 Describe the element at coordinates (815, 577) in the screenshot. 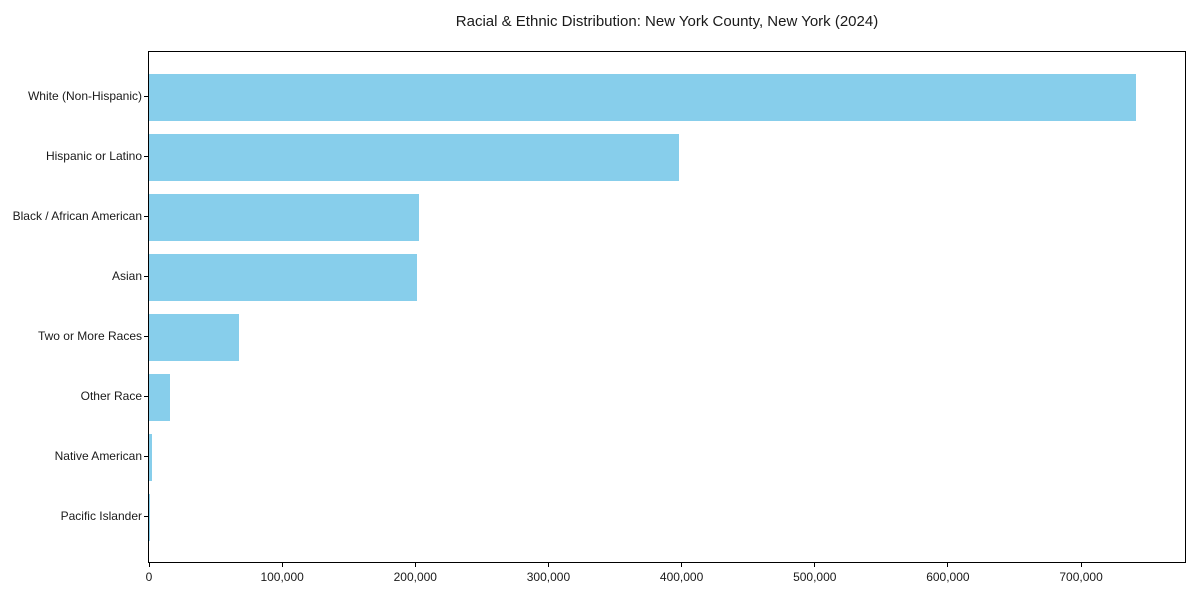

I see `x-tick-label: 500,000` at that location.